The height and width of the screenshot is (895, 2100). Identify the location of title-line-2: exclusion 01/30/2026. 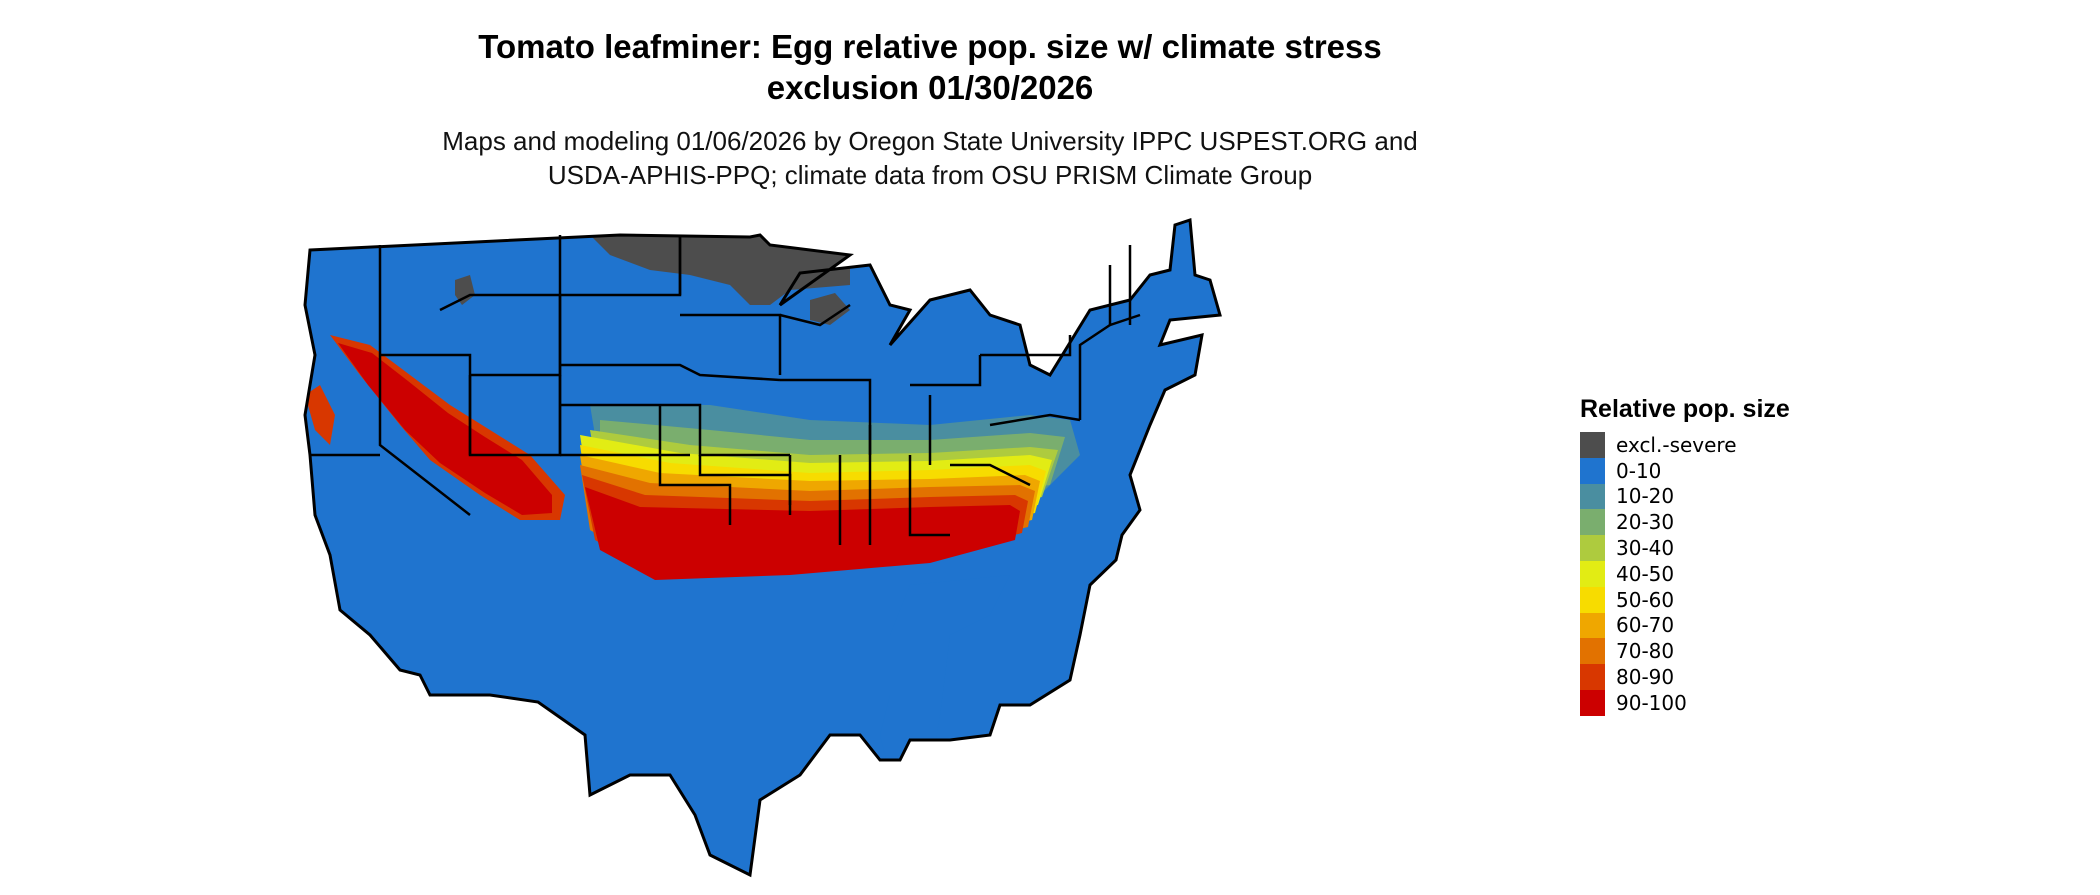
(930, 87).